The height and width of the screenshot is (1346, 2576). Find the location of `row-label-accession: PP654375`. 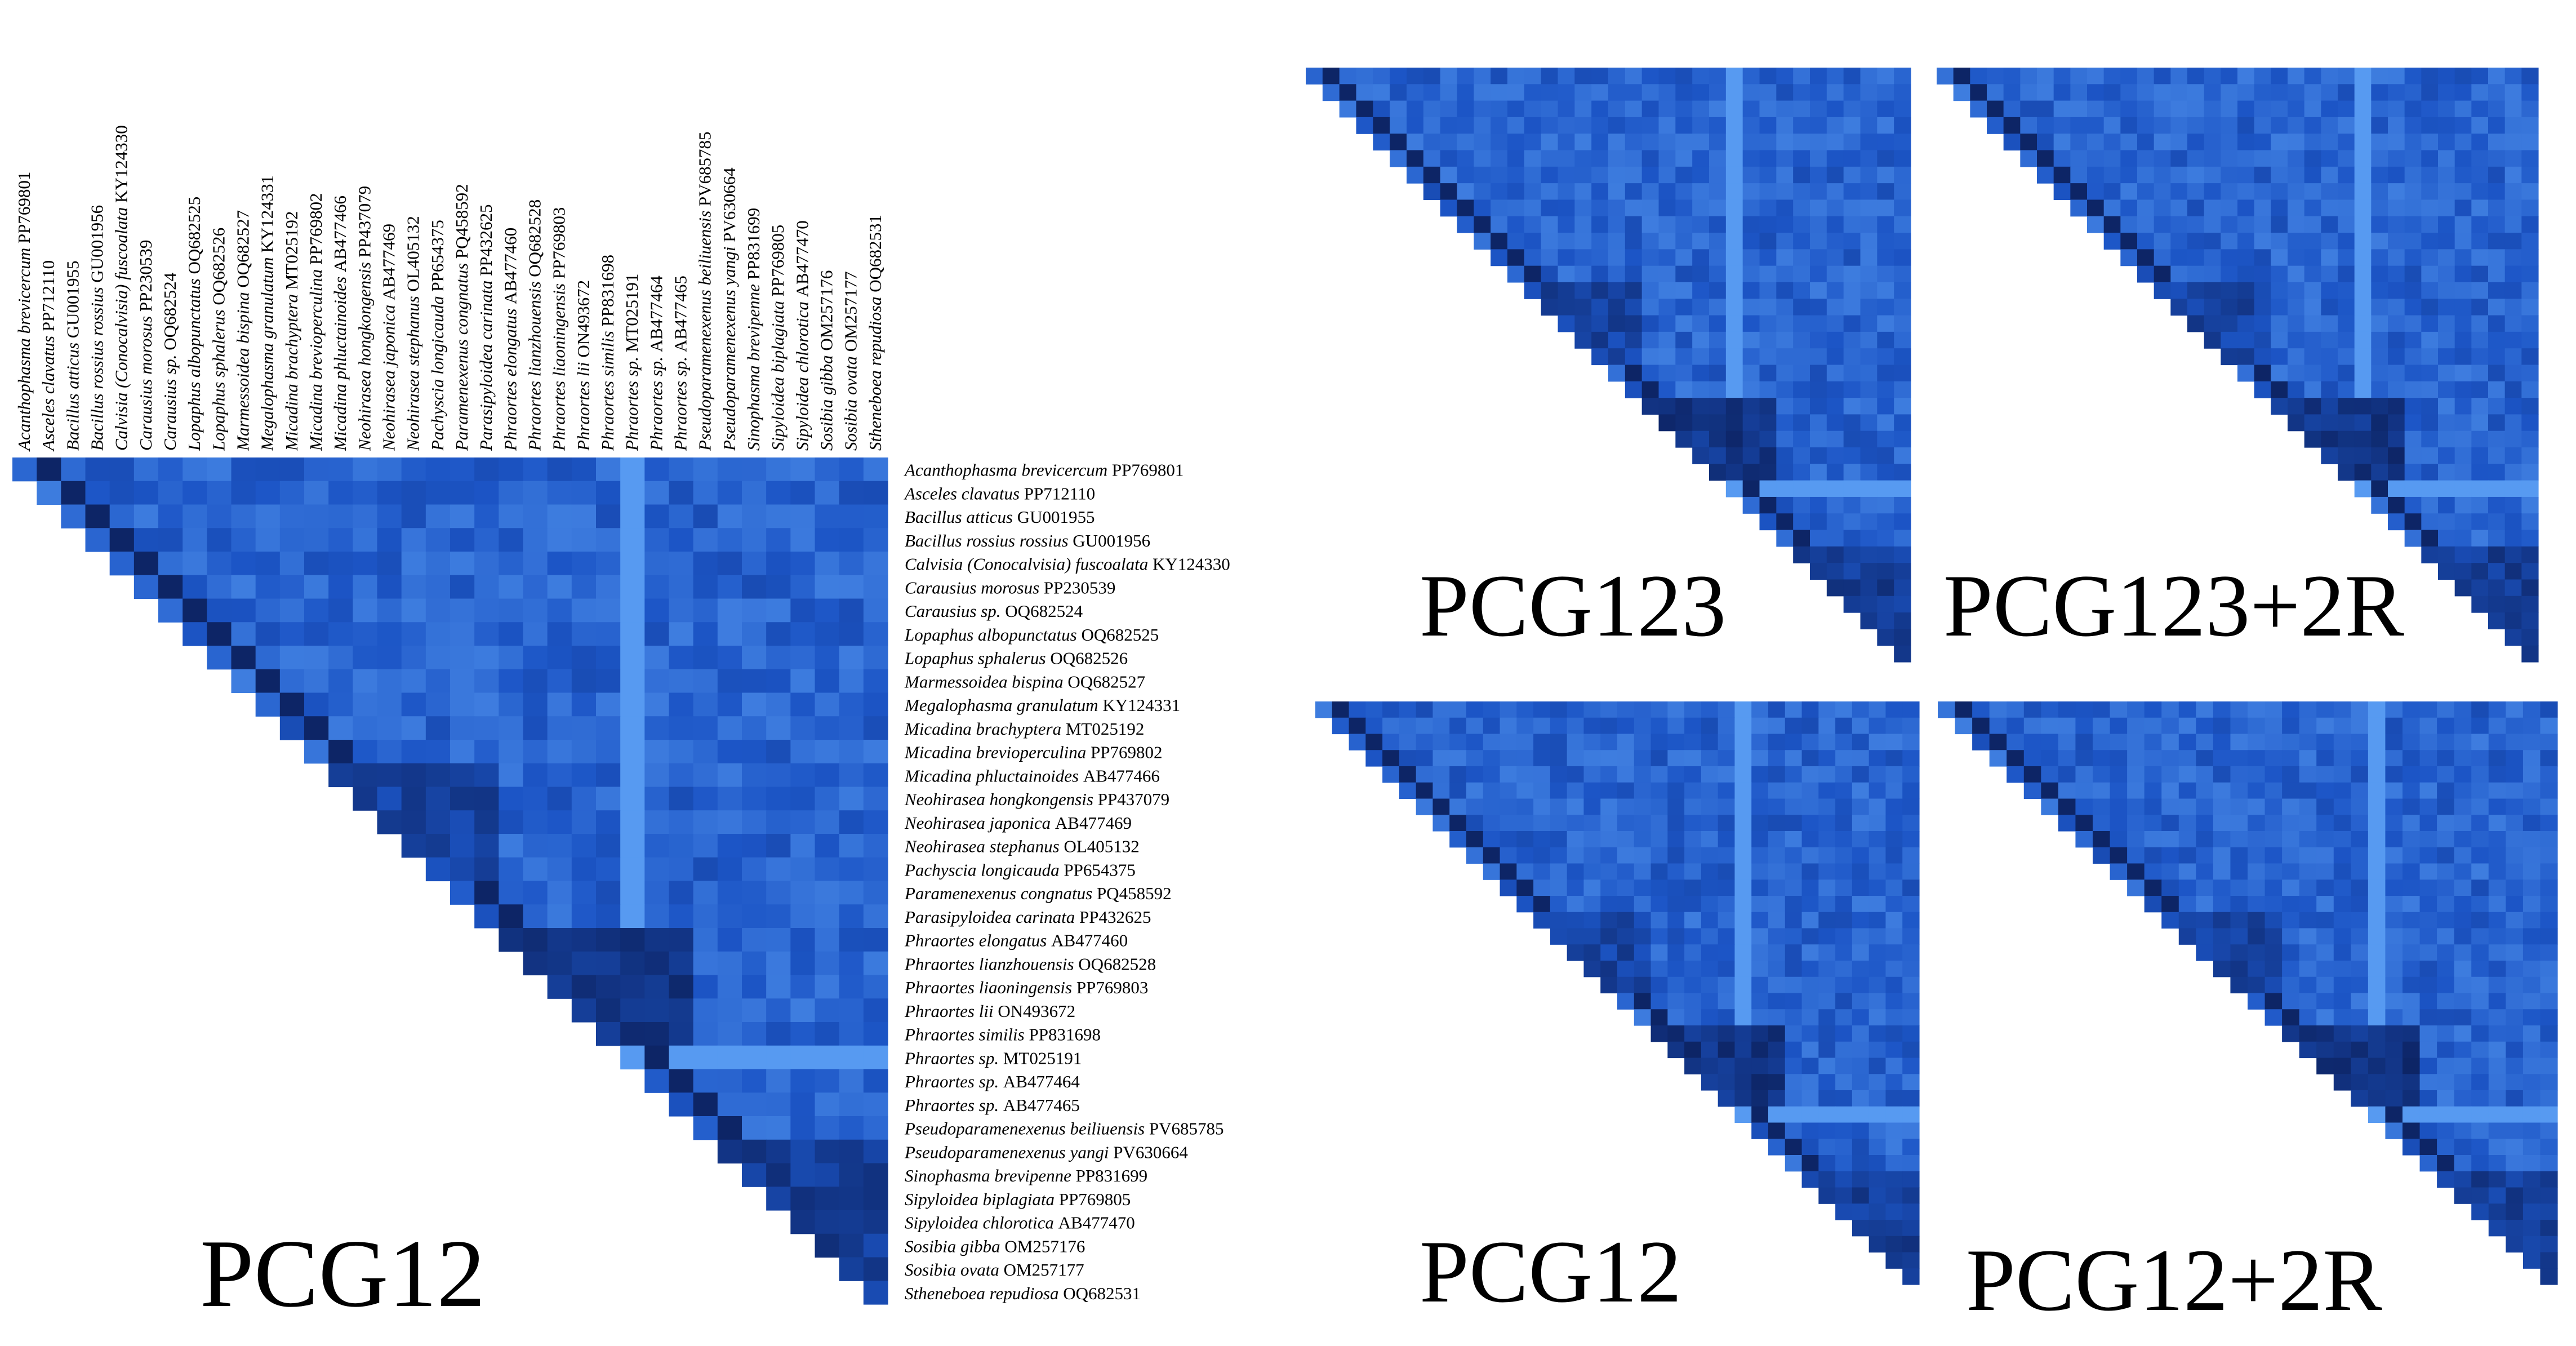

row-label-accession: PP654375 is located at coordinates (1099, 869).